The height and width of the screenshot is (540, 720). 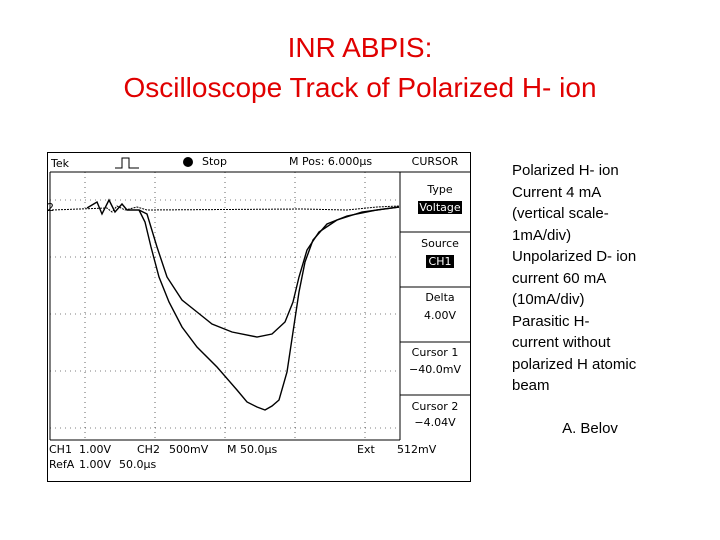 What do you see at coordinates (439, 297) in the screenshot?
I see `menu-label: Delta` at bounding box center [439, 297].